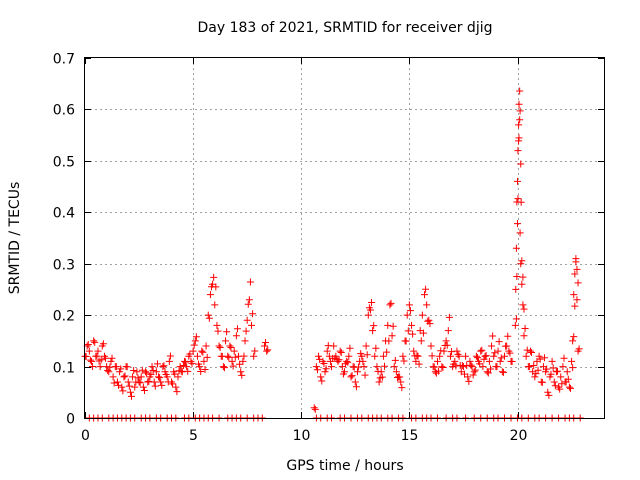 Image resolution: width=640 pixels, height=480 pixels. Describe the element at coordinates (302, 436) in the screenshot. I see `x-tick-label: 10` at that location.